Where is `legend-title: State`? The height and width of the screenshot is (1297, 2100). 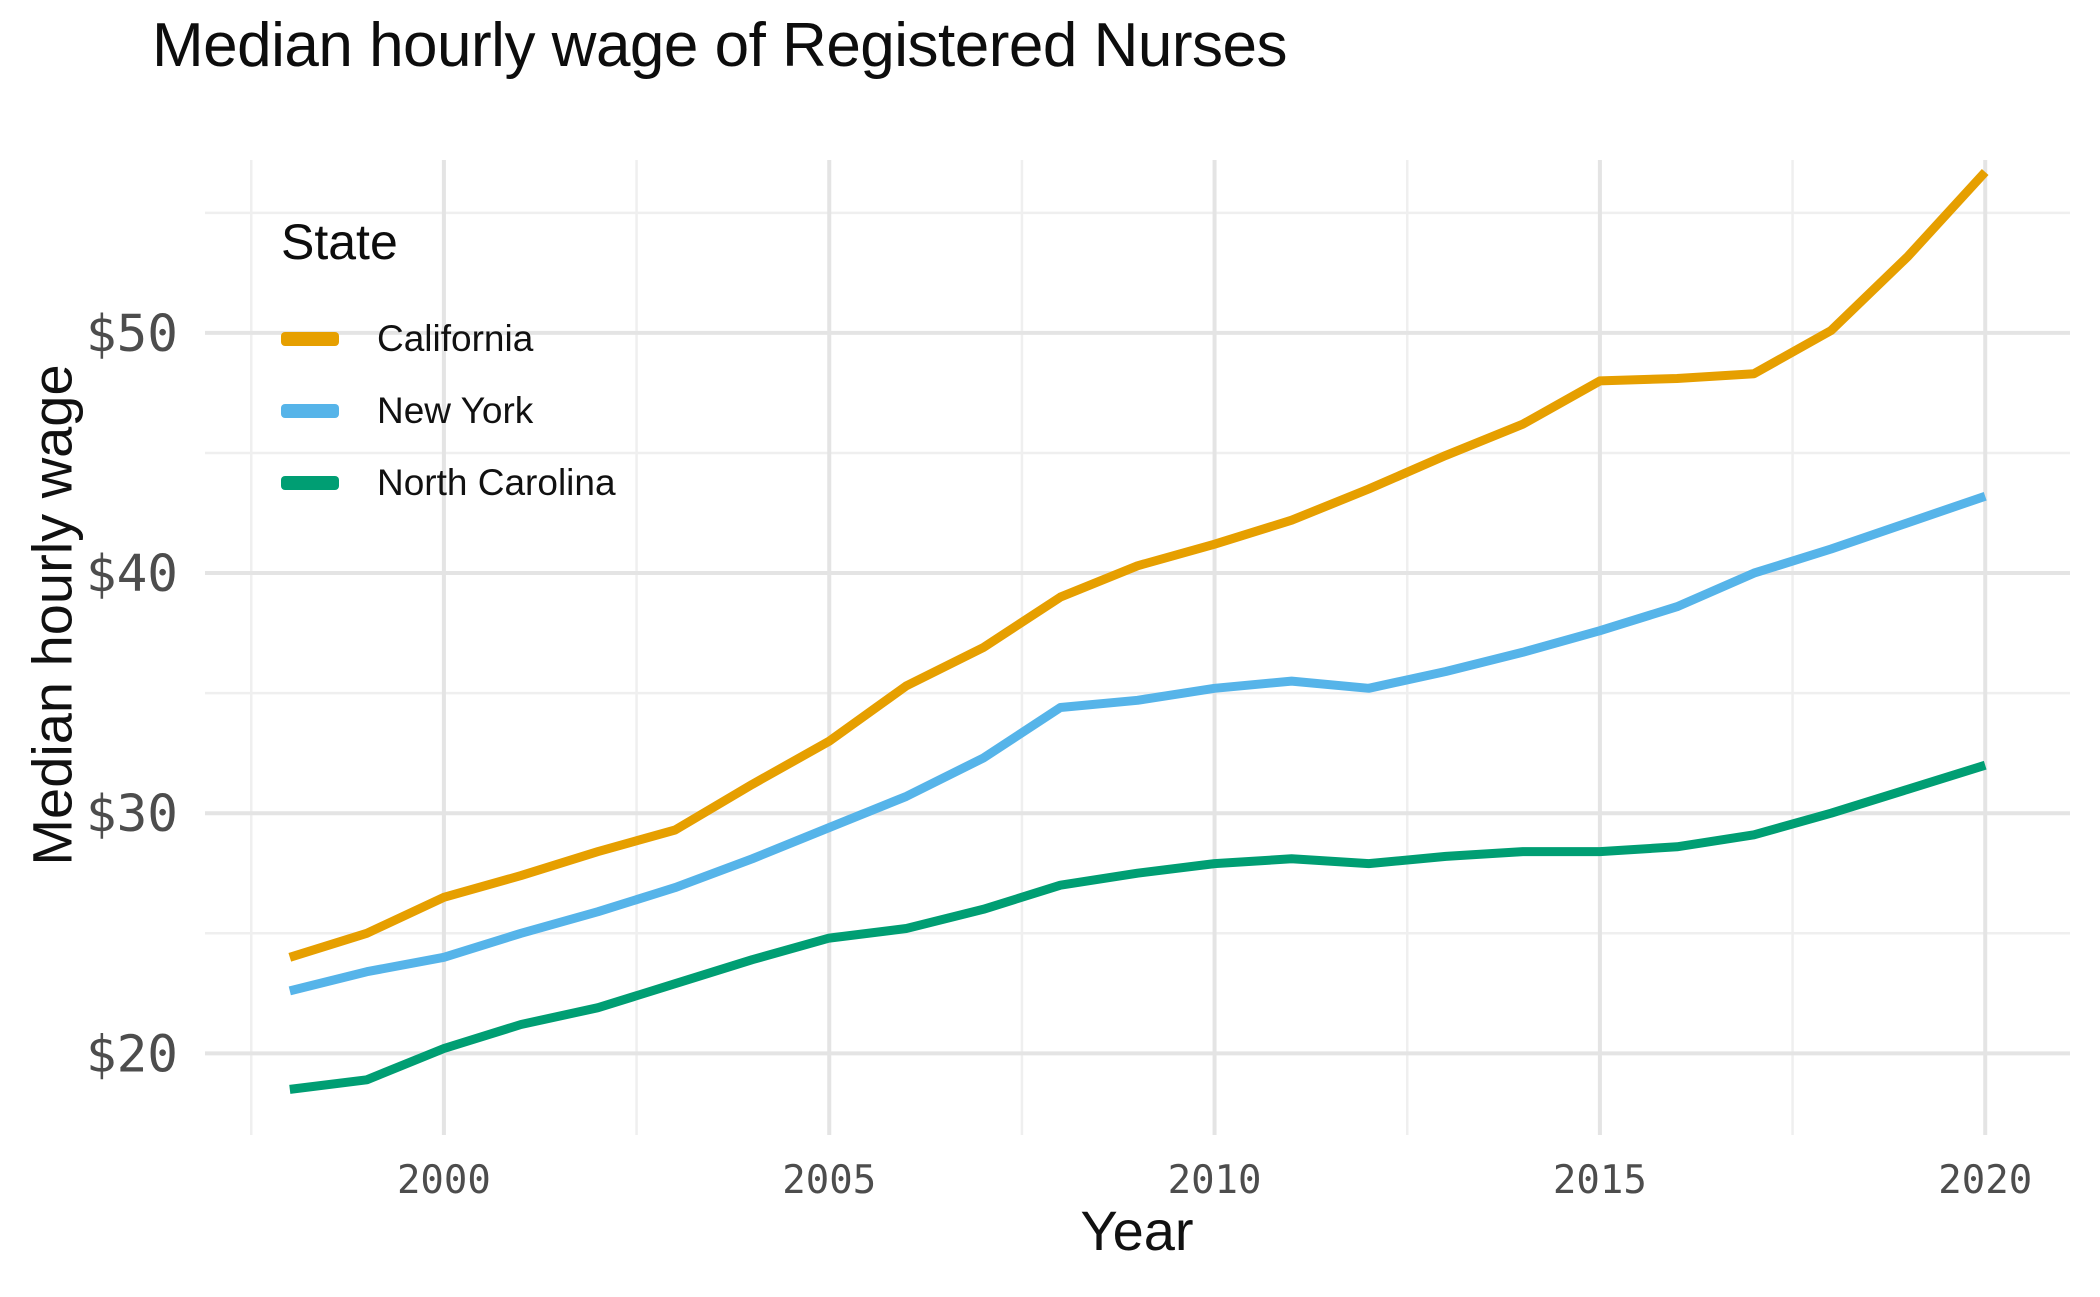 legend-title: State is located at coordinates (339, 242).